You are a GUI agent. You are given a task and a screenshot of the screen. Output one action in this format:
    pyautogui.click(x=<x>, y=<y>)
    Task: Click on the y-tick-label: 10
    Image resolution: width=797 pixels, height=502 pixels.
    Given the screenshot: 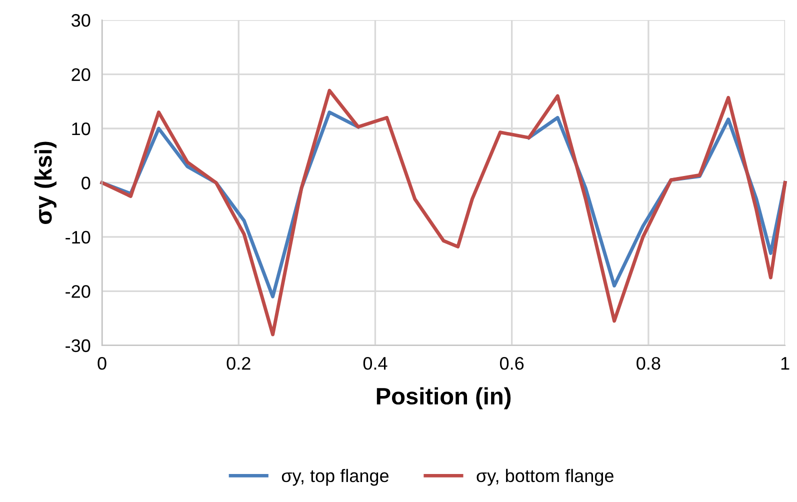 What is the action you would take?
    pyautogui.click(x=81, y=129)
    